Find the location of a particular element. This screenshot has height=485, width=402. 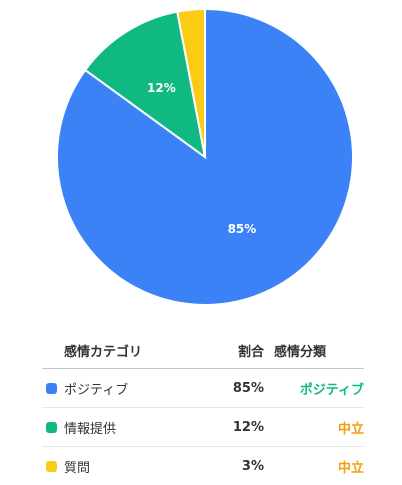

legend-swatch-info is located at coordinates (51, 427).